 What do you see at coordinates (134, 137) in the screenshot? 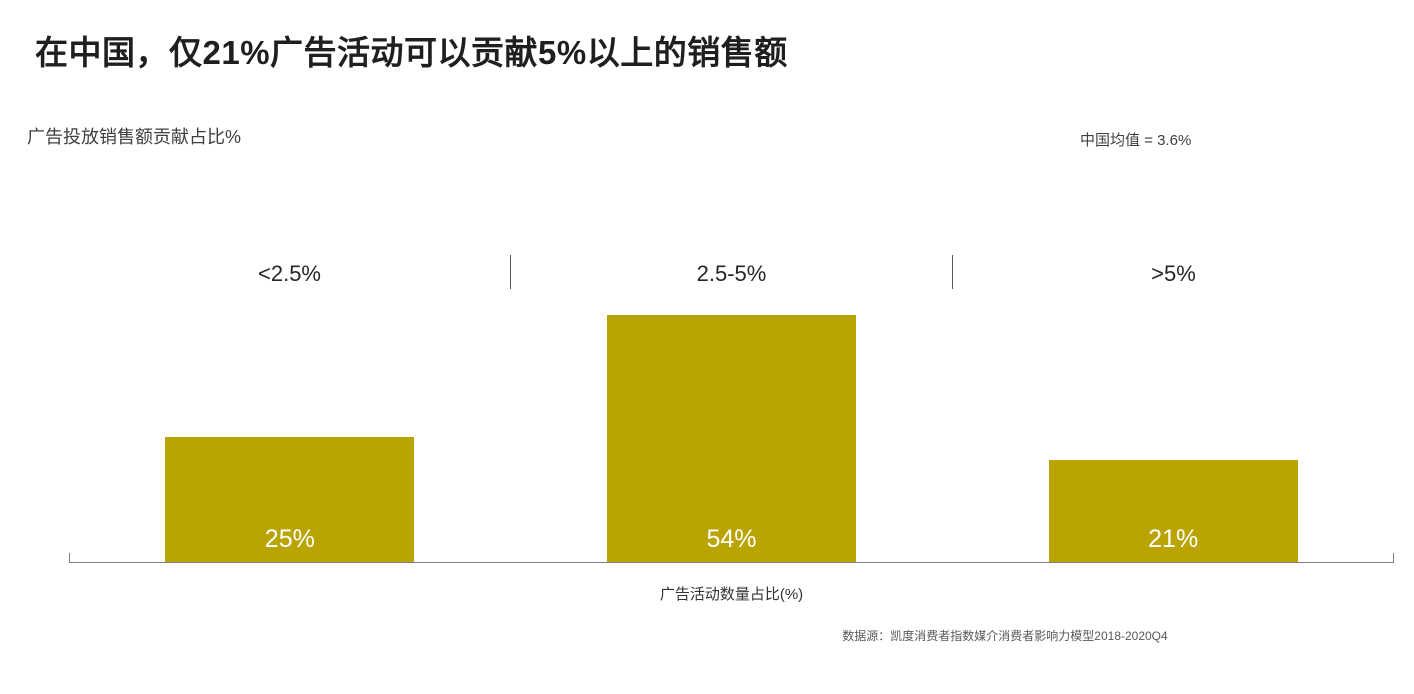
I see `y-axis-title: 广告投放销售额贡献占比%` at bounding box center [134, 137].